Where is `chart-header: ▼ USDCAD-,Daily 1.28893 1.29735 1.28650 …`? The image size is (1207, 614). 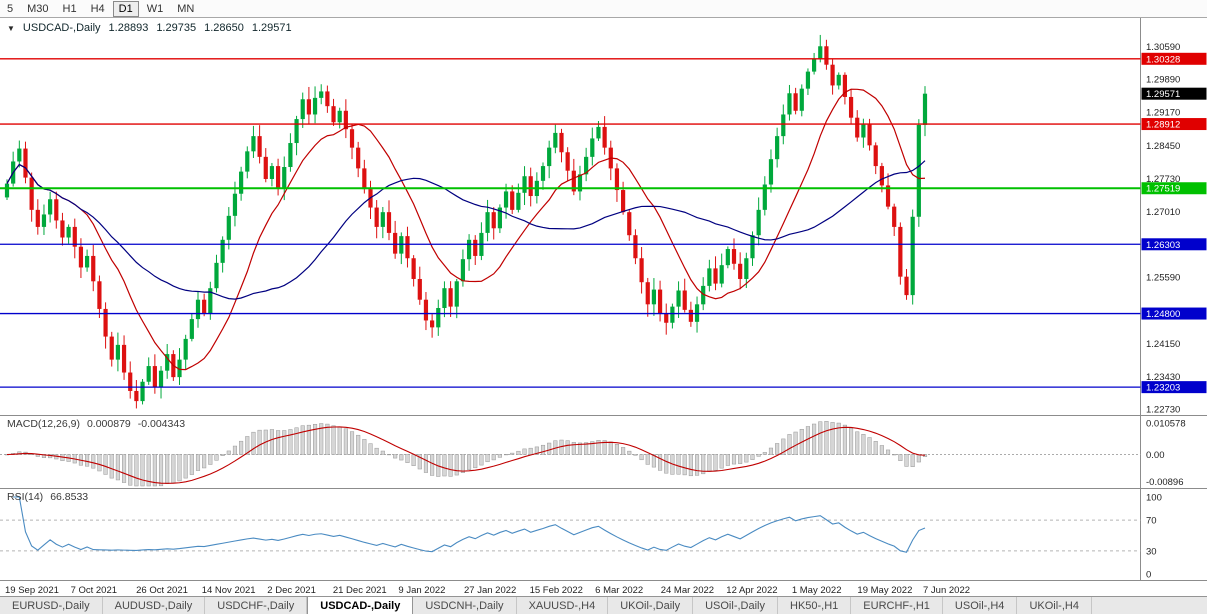 chart-header: ▼ USDCAD-,Daily 1.28893 1.29735 1.28650 … is located at coordinates (149, 28).